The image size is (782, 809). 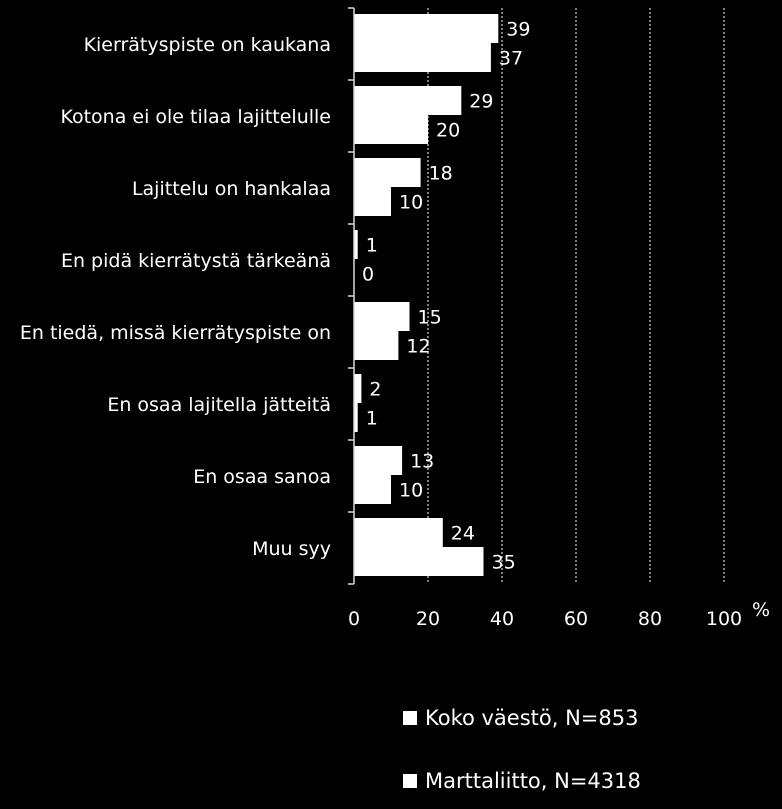 What do you see at coordinates (410, 718) in the screenshot?
I see `legend-swatch-koko-vaesto` at bounding box center [410, 718].